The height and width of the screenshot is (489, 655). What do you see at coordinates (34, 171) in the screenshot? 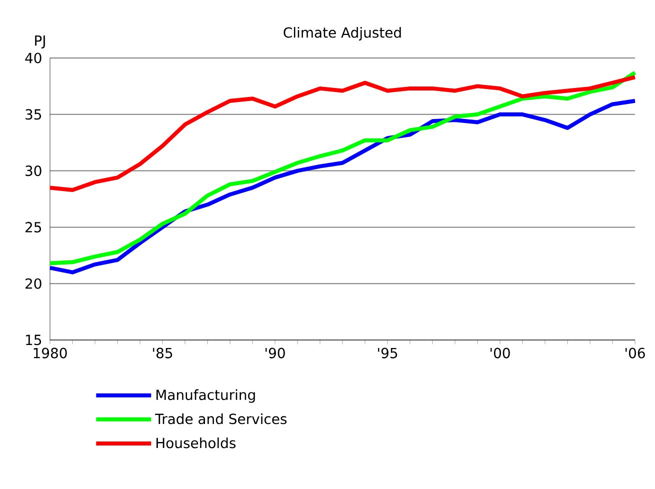
I see `y-tick-label: 30` at bounding box center [34, 171].